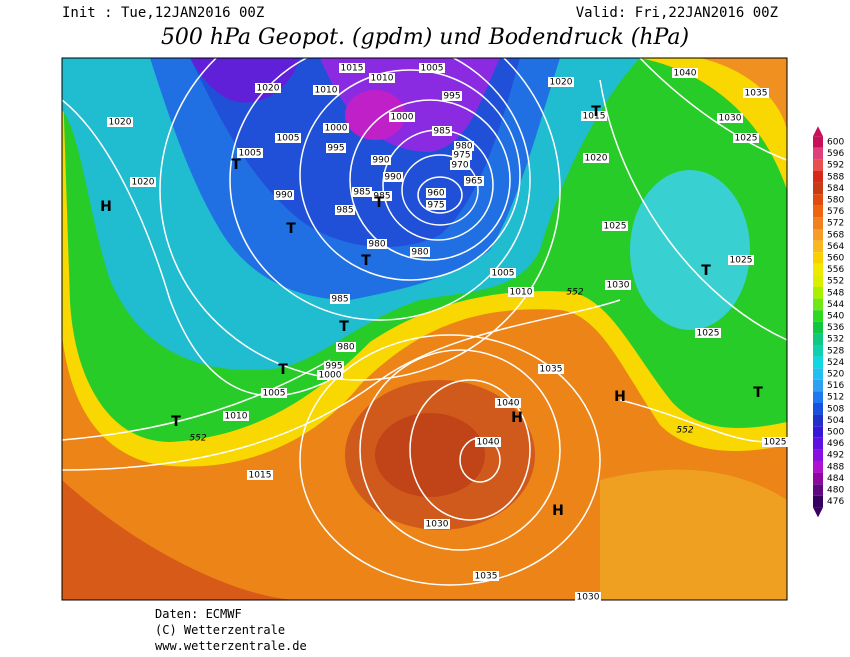 The height and width of the screenshot is (657, 850). Describe the element at coordinates (835, 398) in the screenshot. I see `colorbar-label: 512` at that location.